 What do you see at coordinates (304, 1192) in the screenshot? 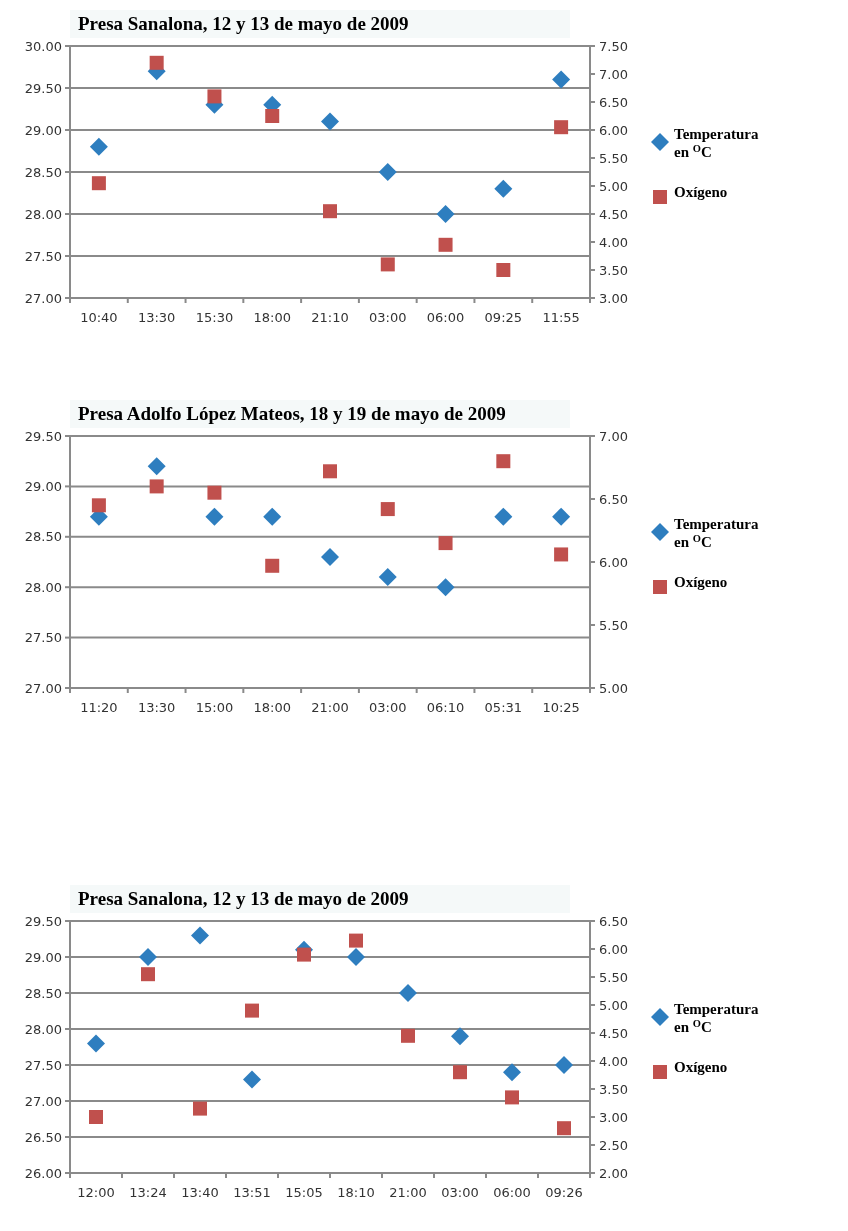
I see `x-tick-label: 15:05` at bounding box center [304, 1192].